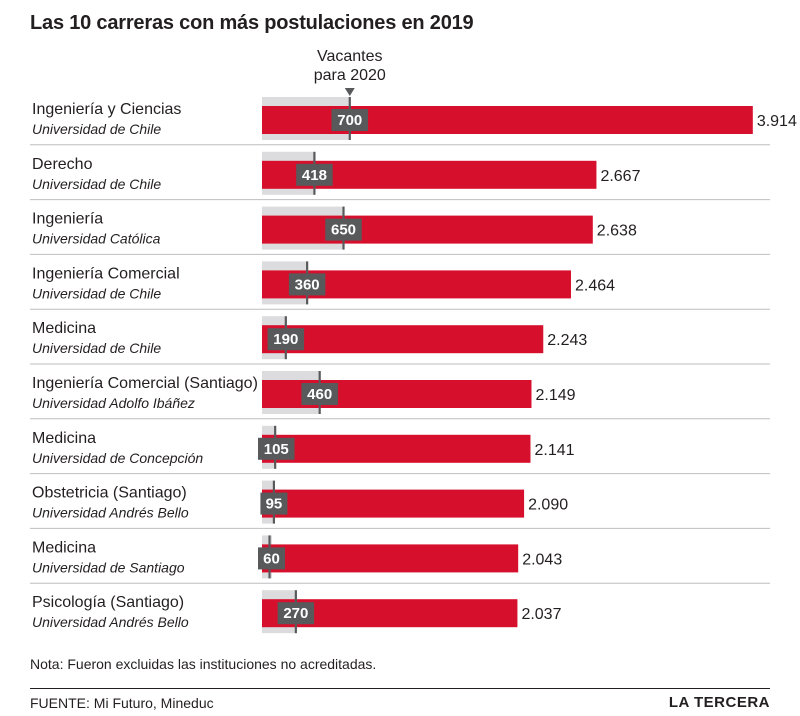  What do you see at coordinates (350, 56) in the screenshot?
I see `annotation-label-line-1: Vacantes` at bounding box center [350, 56].